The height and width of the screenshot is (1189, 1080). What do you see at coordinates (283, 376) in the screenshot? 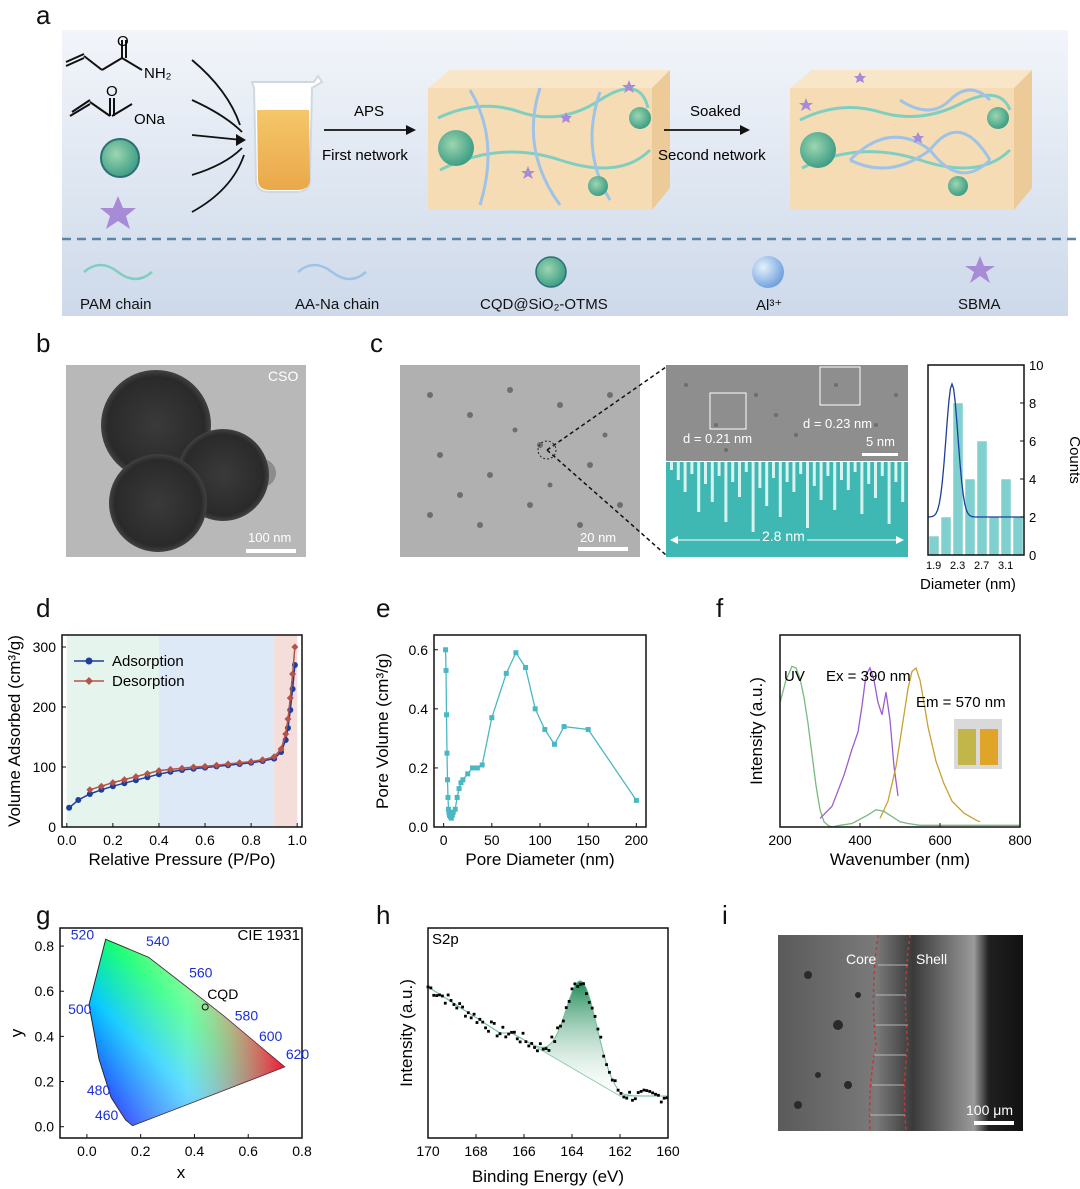
I see `tem-tag-cso: CSO` at bounding box center [283, 376].